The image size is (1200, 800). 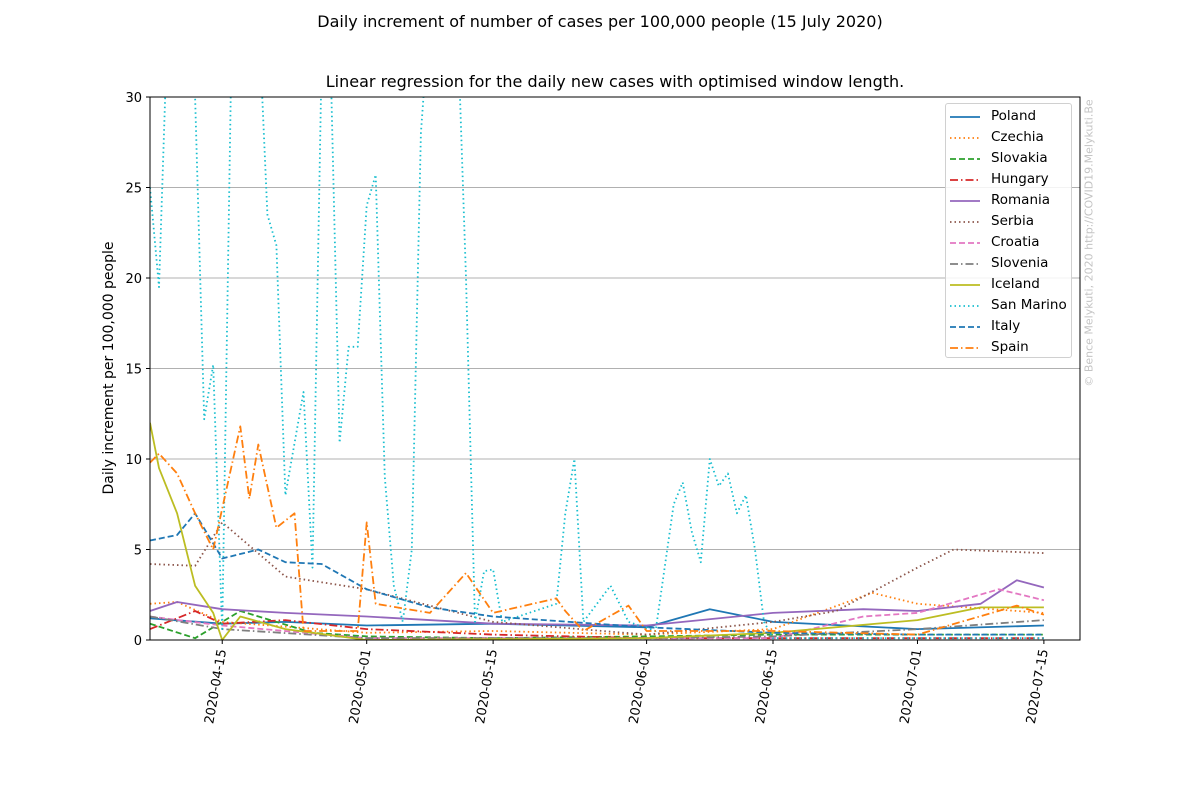 I want to click on x-tick-label: 2020-05-01, so click(x=361, y=686).